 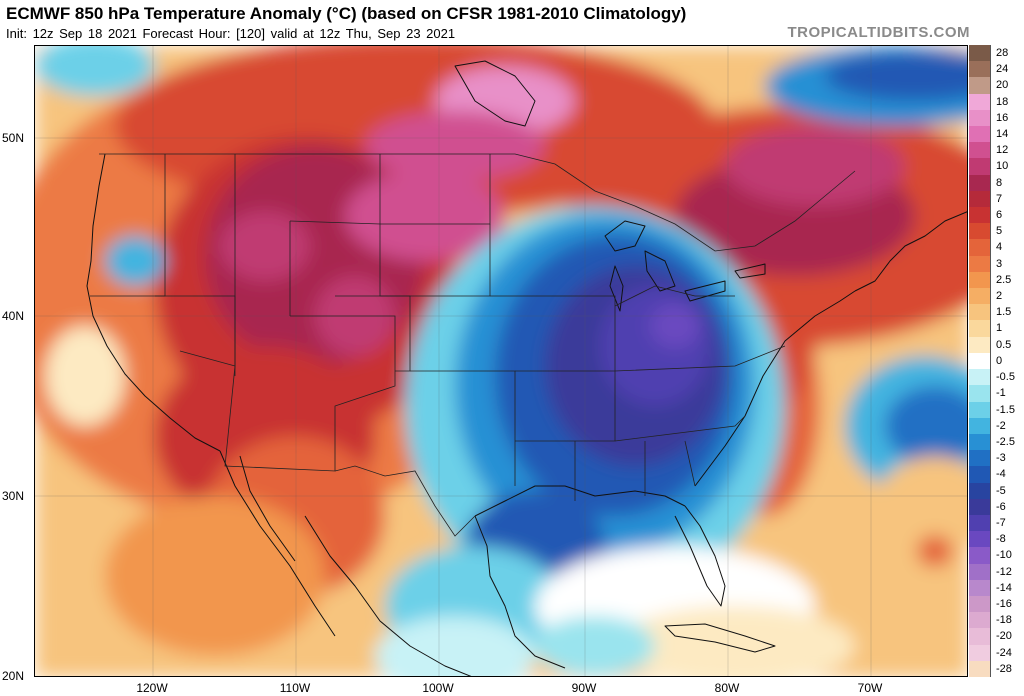 What do you see at coordinates (1001, 458) in the screenshot?
I see `colorbar-label: -3` at bounding box center [1001, 458].